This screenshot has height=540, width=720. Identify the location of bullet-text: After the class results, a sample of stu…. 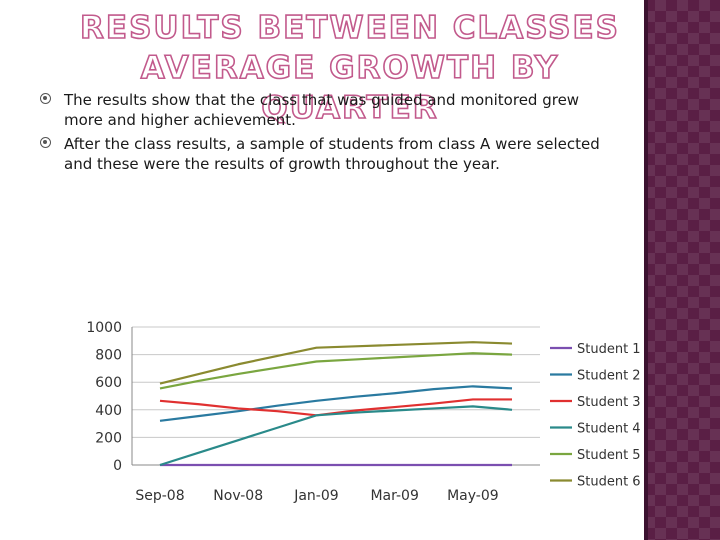
(332, 154).